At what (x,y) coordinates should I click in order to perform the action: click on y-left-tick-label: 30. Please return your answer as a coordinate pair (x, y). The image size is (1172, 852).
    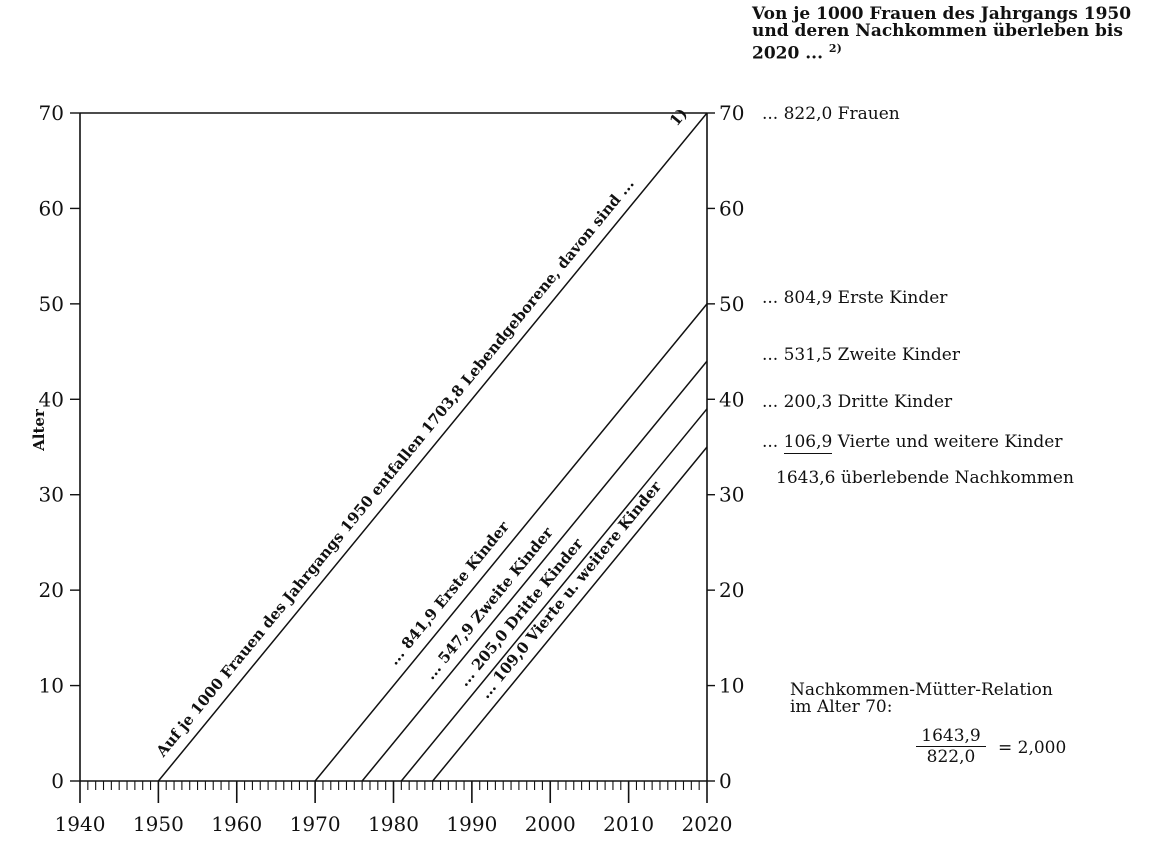
    Looking at the image, I should click on (51, 495).